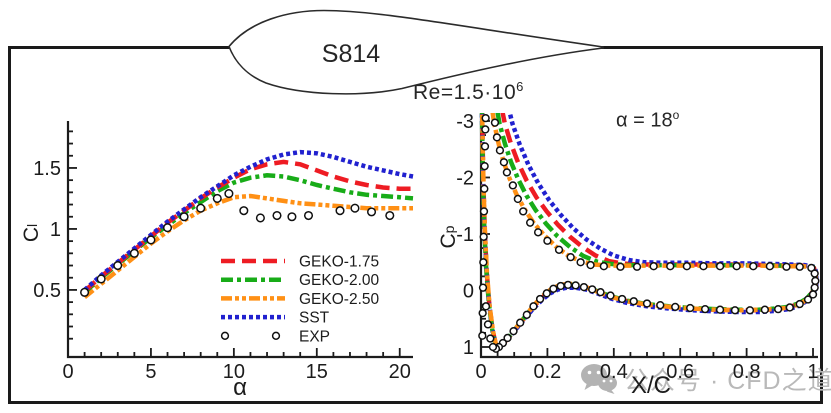 This screenshot has width=831, height=413. What do you see at coordinates (339, 299) in the screenshot?
I see `legend-label-GEKO-2.50: GEKO-2.50` at bounding box center [339, 299].